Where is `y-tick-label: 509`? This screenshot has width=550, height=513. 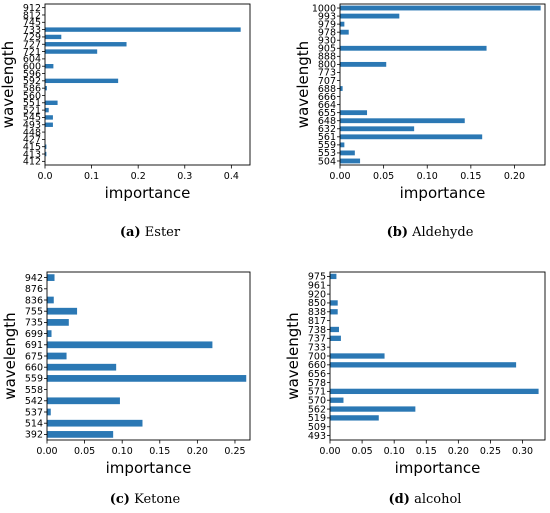
y-tick-label: 509 is located at coordinates (317, 427).